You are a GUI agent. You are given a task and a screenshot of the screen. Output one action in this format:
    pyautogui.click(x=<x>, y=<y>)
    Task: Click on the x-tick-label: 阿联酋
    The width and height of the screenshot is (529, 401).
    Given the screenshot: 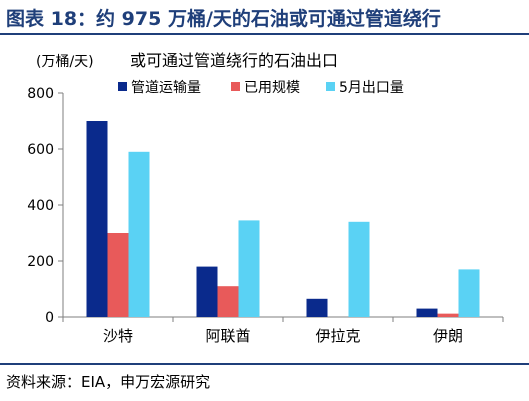 What is the action you would take?
    pyautogui.click(x=227, y=336)
    